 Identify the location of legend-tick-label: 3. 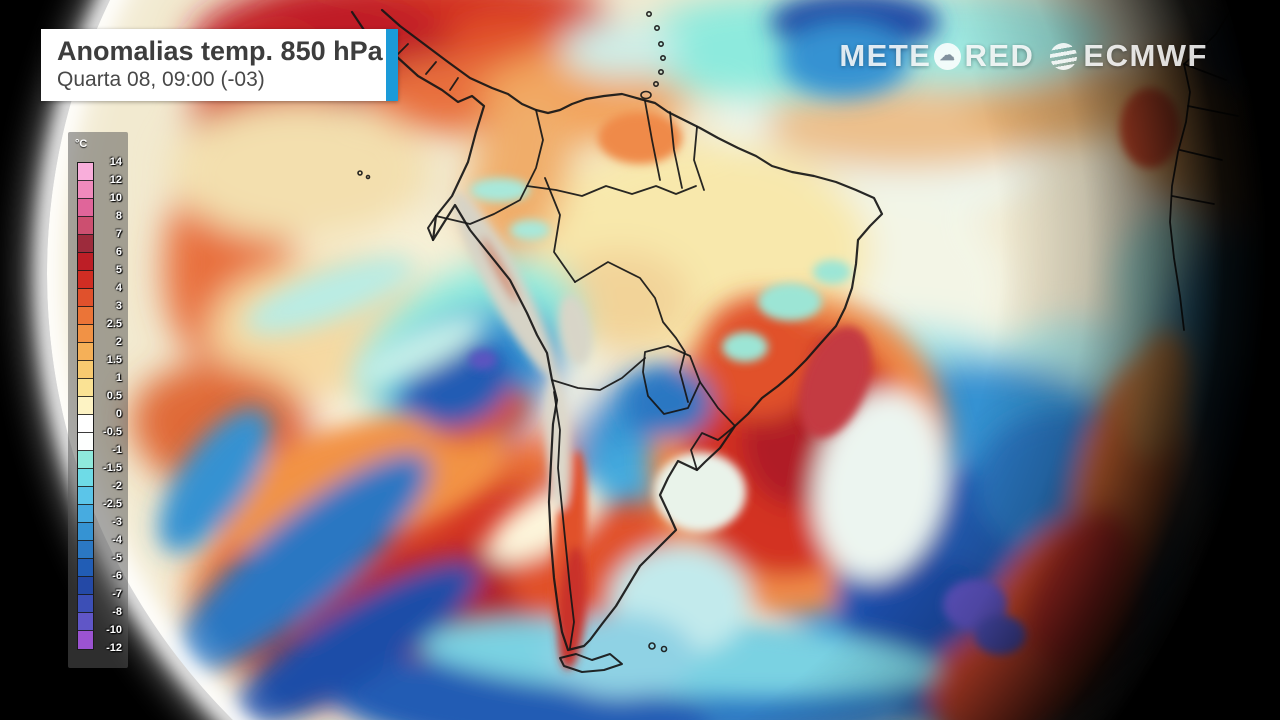
(118, 306).